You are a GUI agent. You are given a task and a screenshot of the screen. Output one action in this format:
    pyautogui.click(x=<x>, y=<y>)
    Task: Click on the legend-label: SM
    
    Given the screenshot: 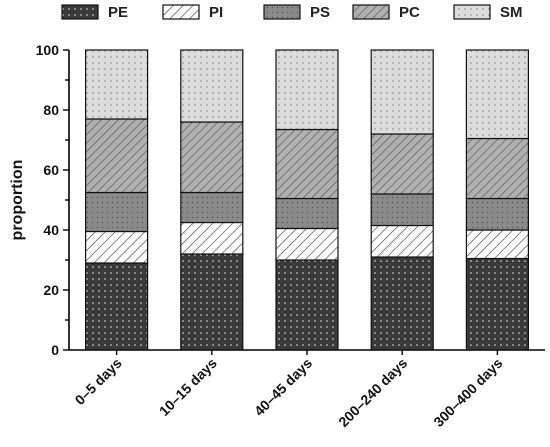 What is the action you would take?
    pyautogui.click(x=511, y=12)
    